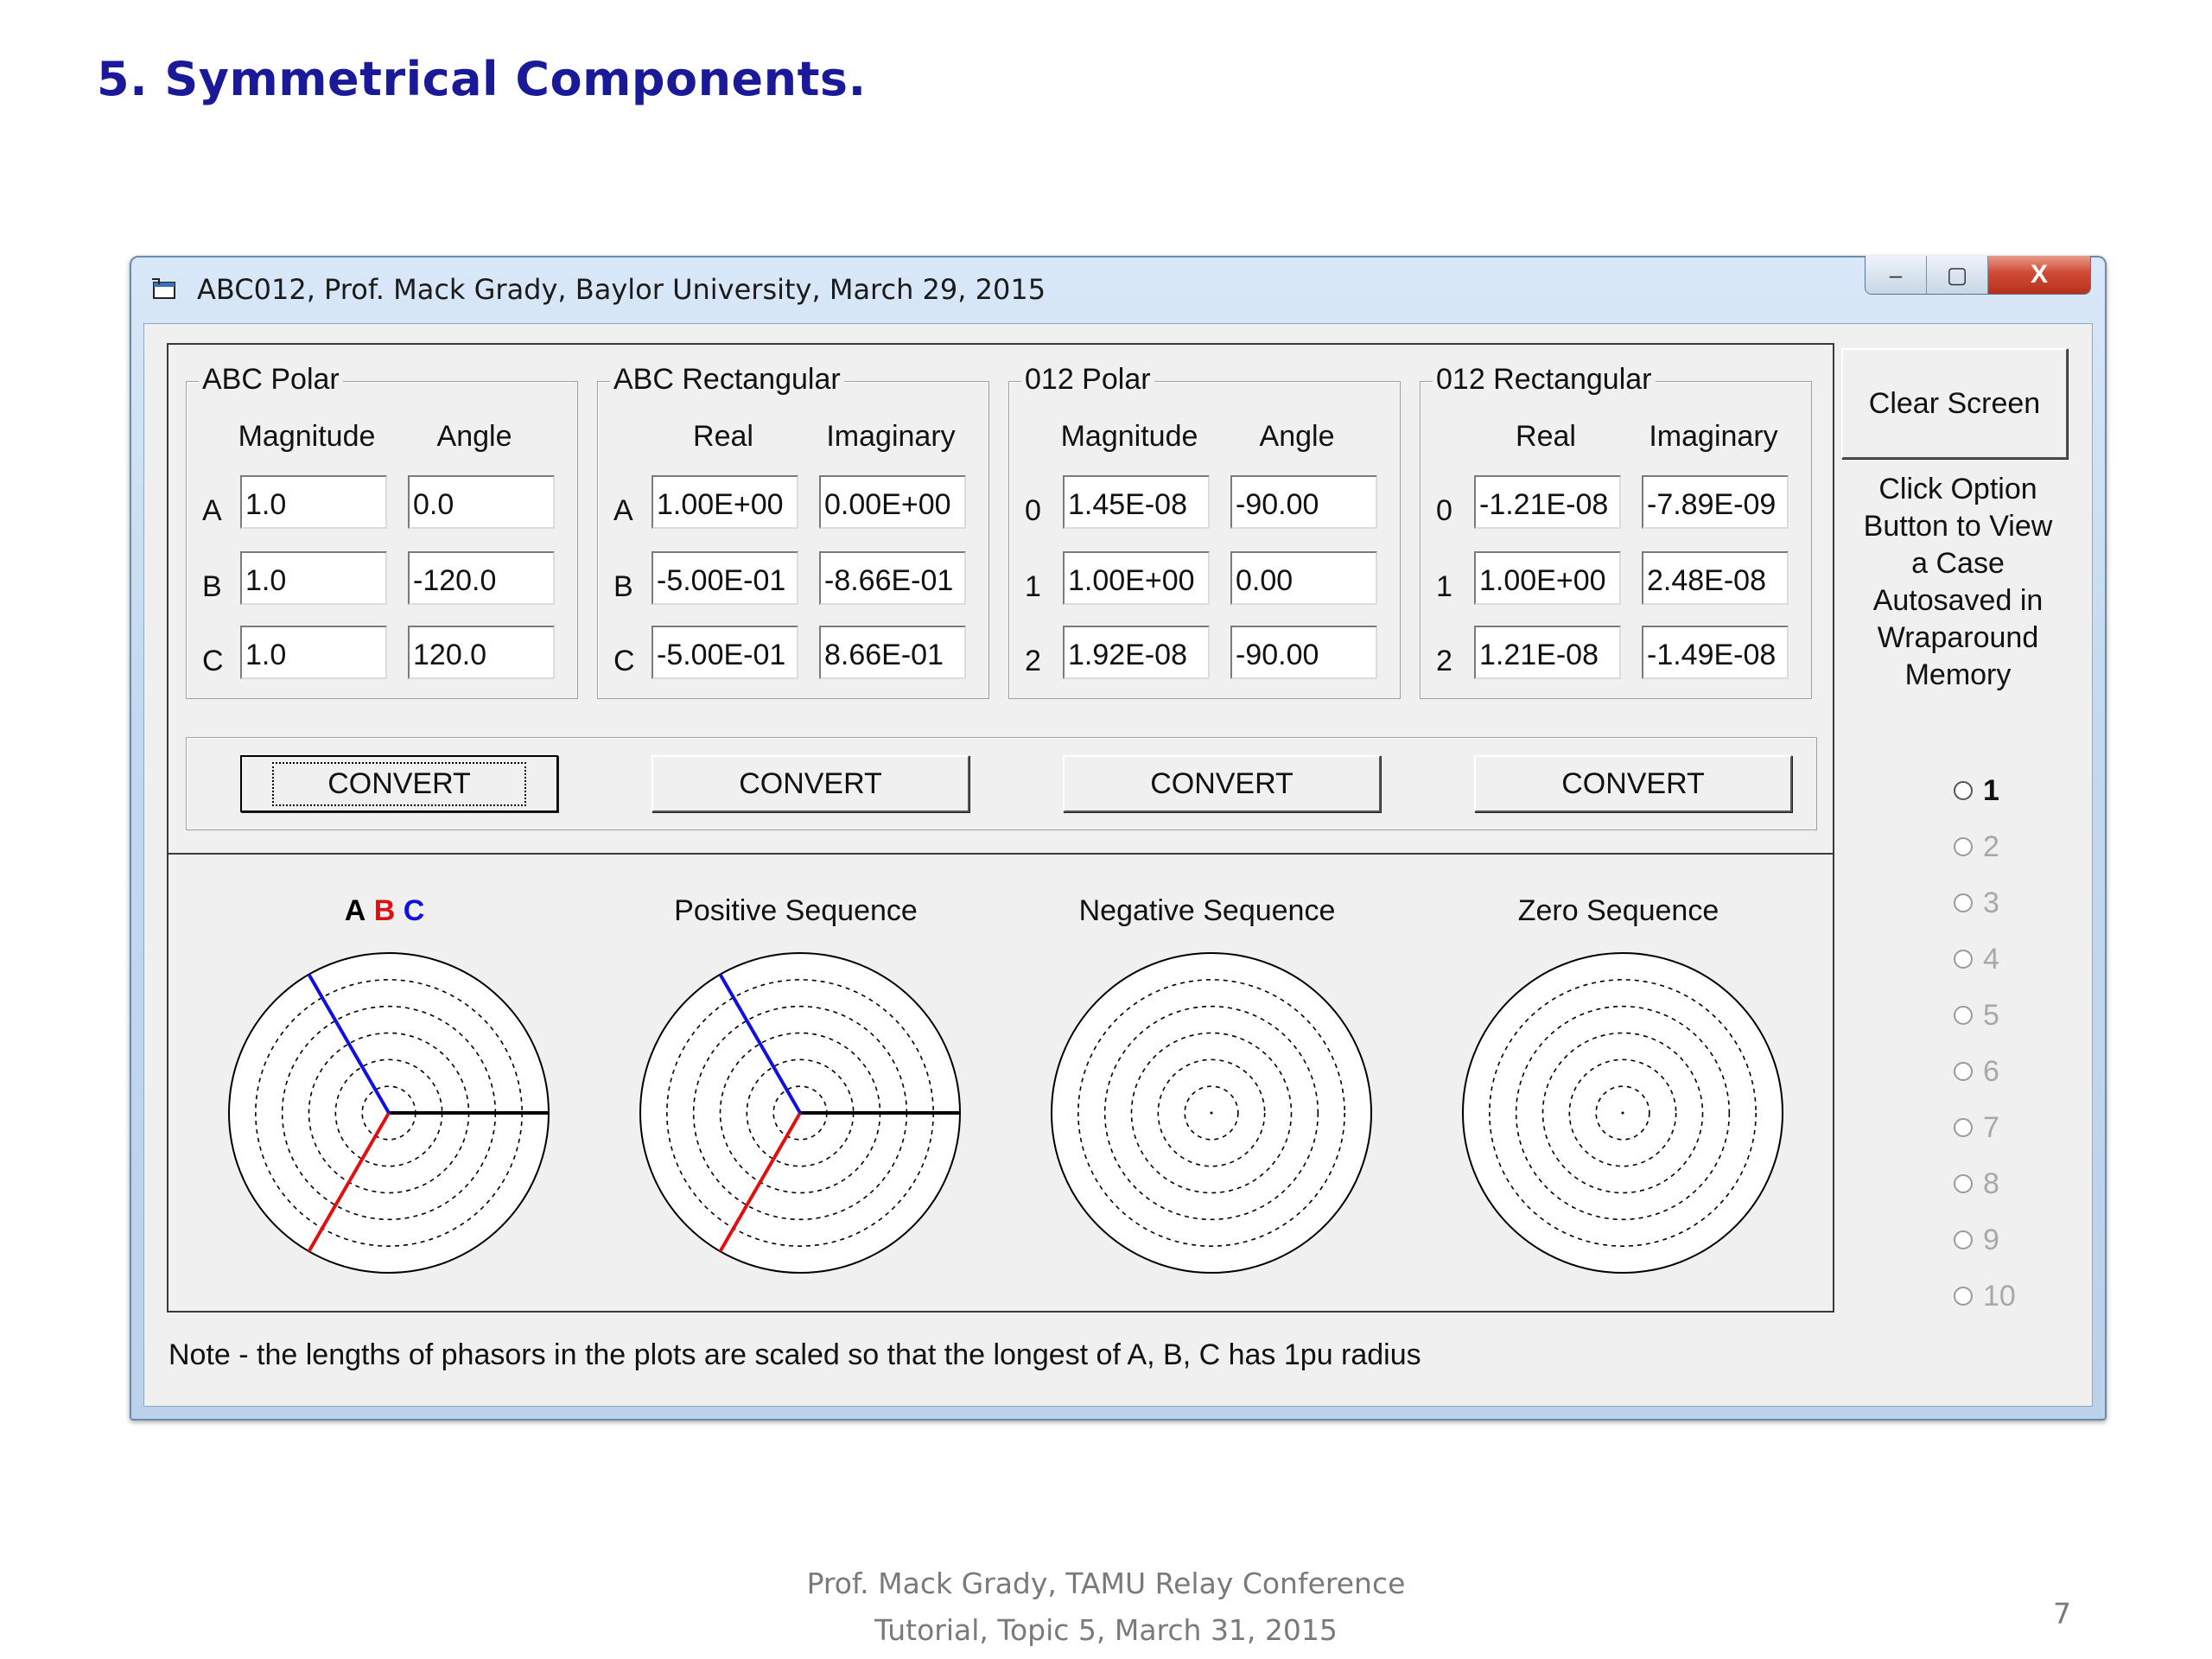  I want to click on seq-rect-2-imaginary, so click(1715, 652).